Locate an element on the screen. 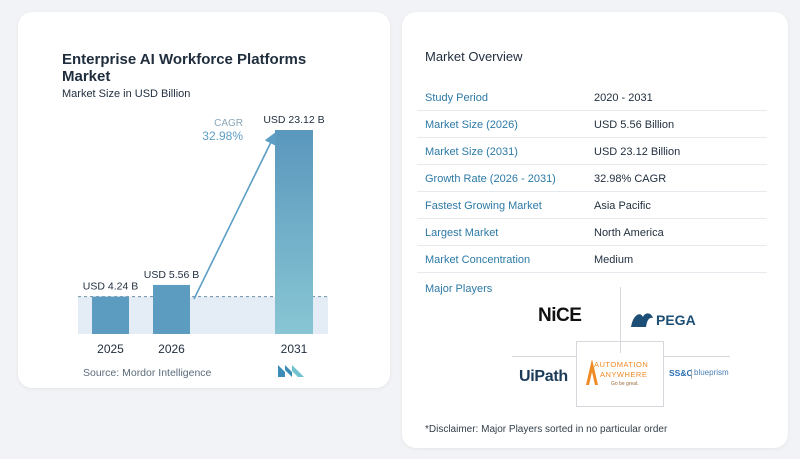  overview-row: Market Concentration Medium is located at coordinates (592, 259).